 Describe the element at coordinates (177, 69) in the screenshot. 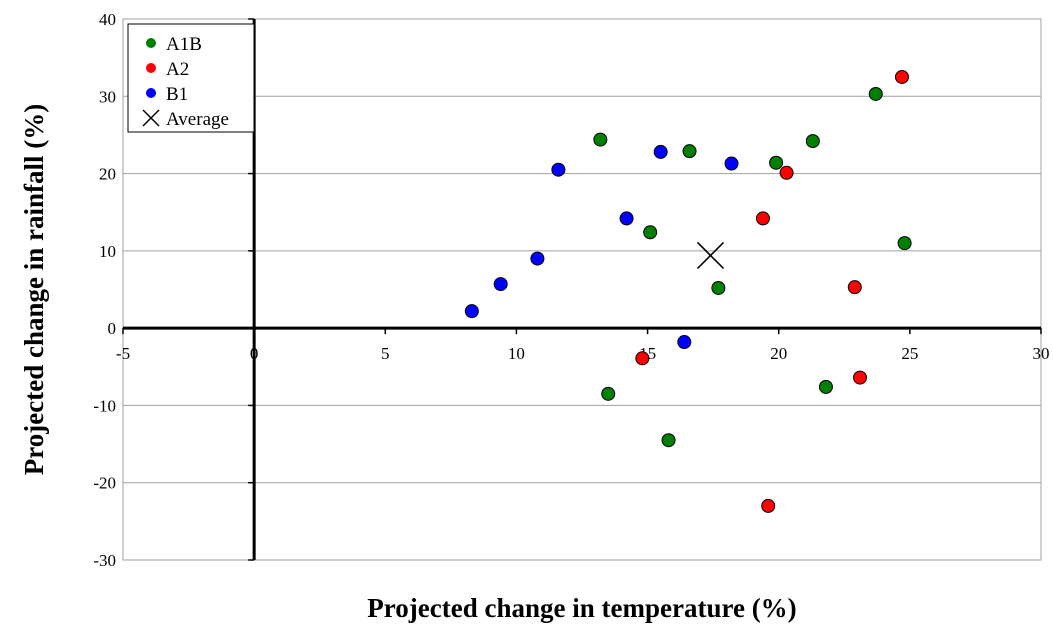

I see `legend-label-a2: A2` at that location.